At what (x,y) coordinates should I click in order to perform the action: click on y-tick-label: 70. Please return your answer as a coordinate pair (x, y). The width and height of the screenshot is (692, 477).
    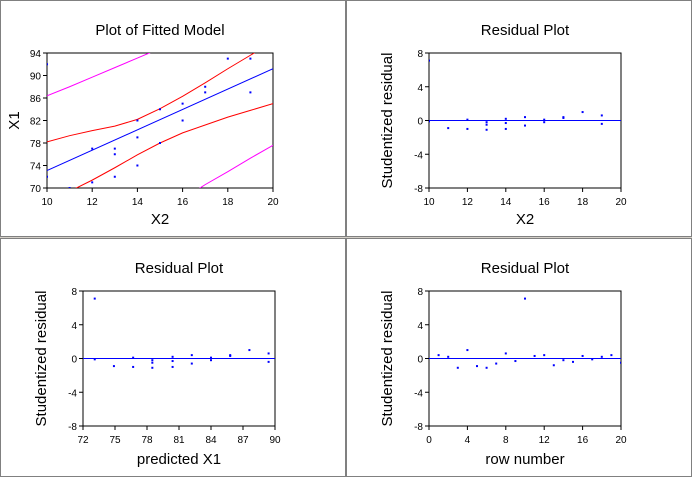
    Looking at the image, I should click on (36, 189).